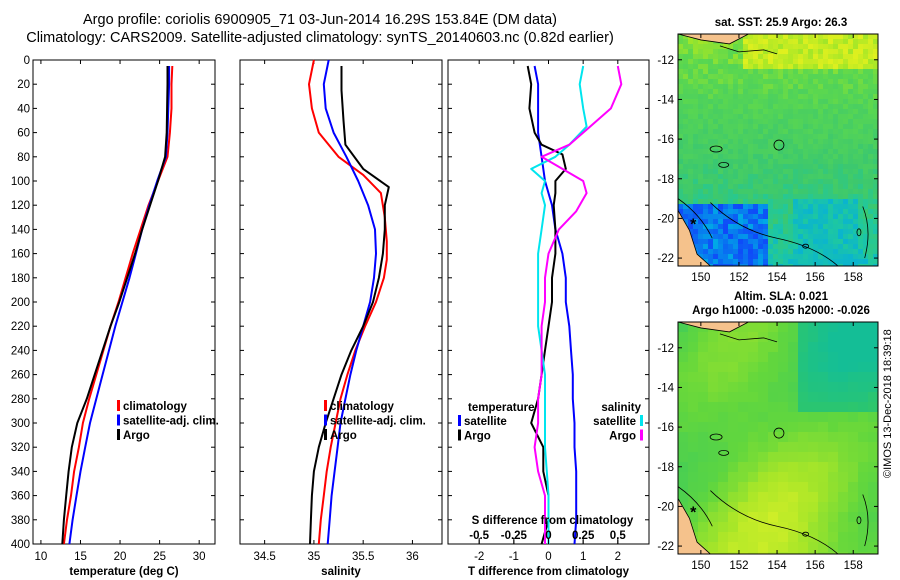 Image resolution: width=900 pixels, height=580 pixels. What do you see at coordinates (777, 566) in the screenshot?
I see `lon-tick-label: 154` at bounding box center [777, 566].